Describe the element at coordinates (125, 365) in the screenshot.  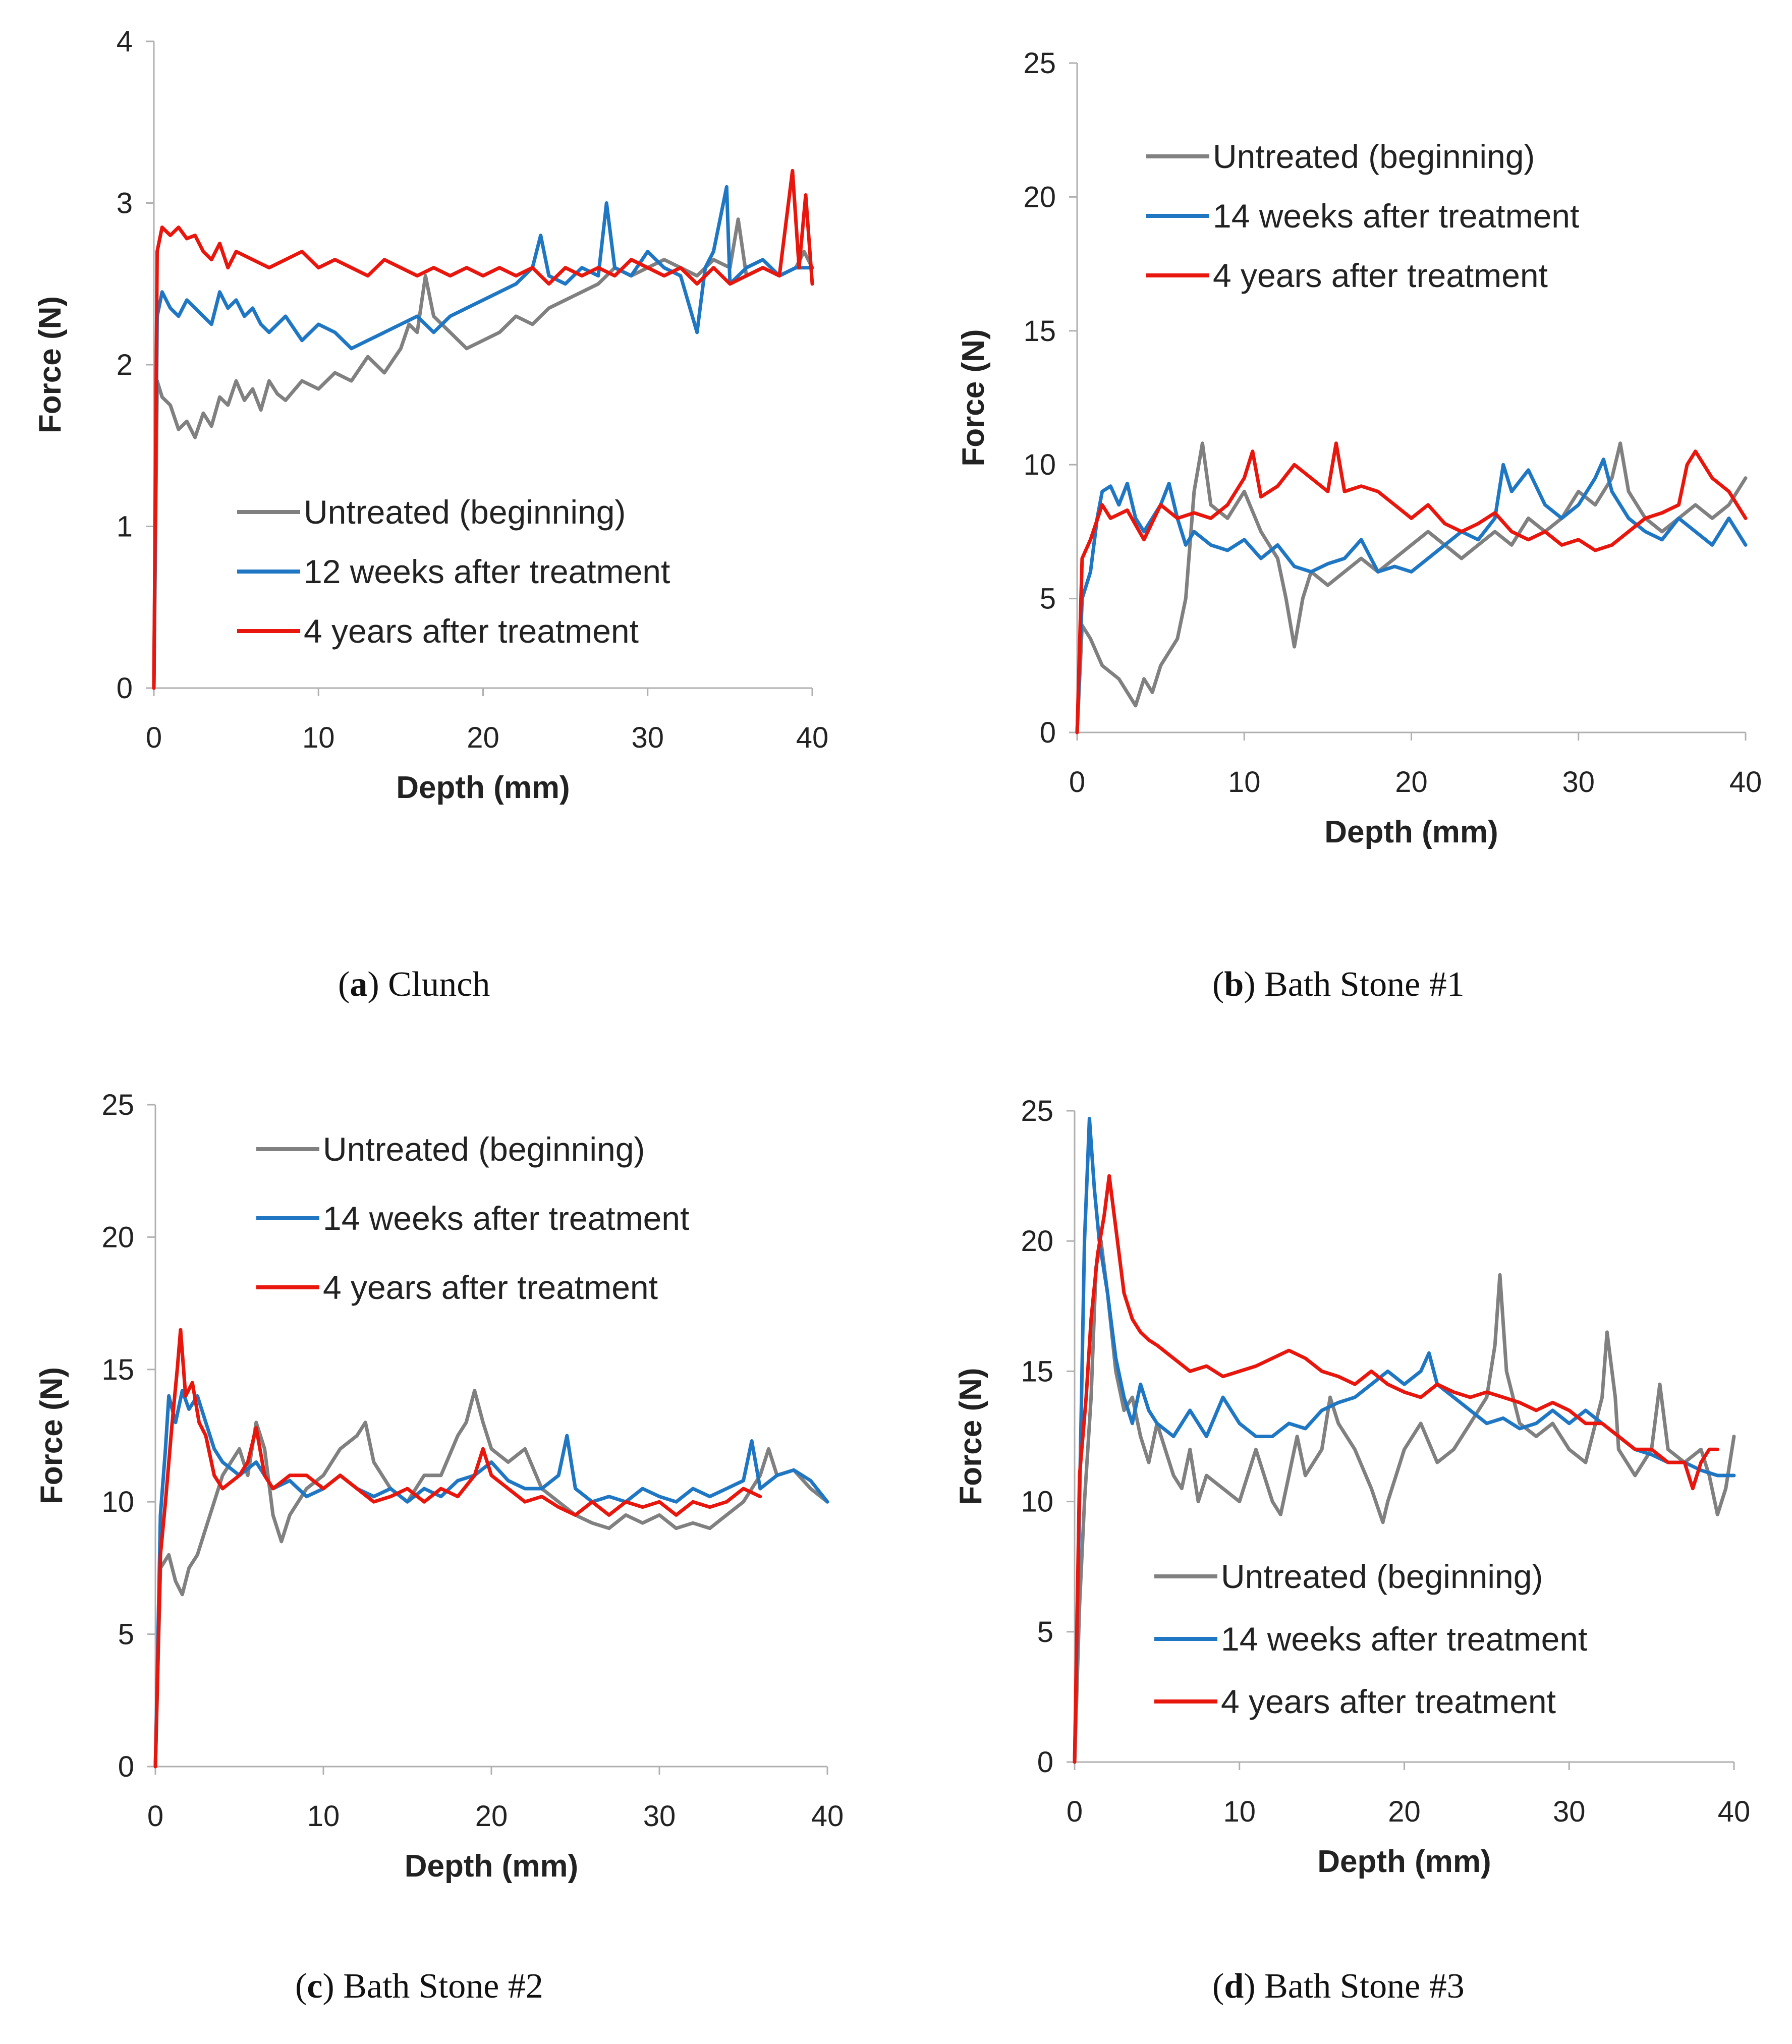
I see `y-tick-label: 2` at that location.